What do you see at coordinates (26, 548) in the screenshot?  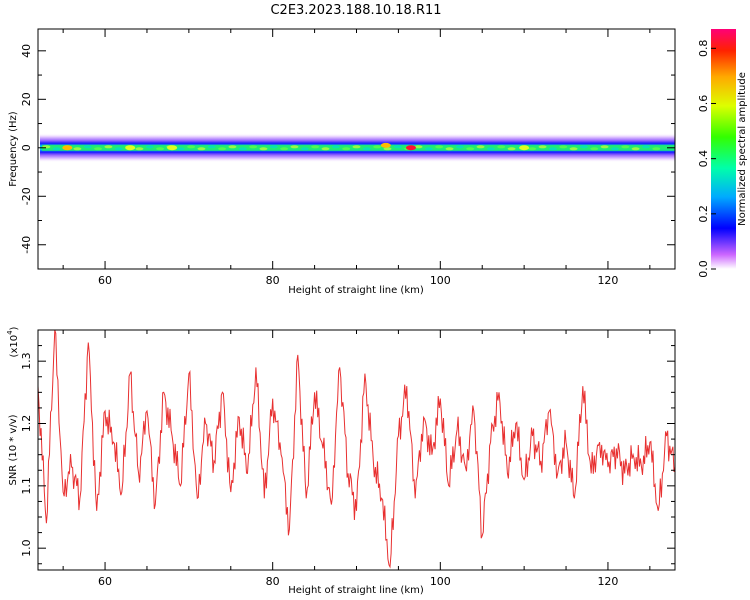 I see `snr-y-tick-label: 1.0` at bounding box center [26, 548].